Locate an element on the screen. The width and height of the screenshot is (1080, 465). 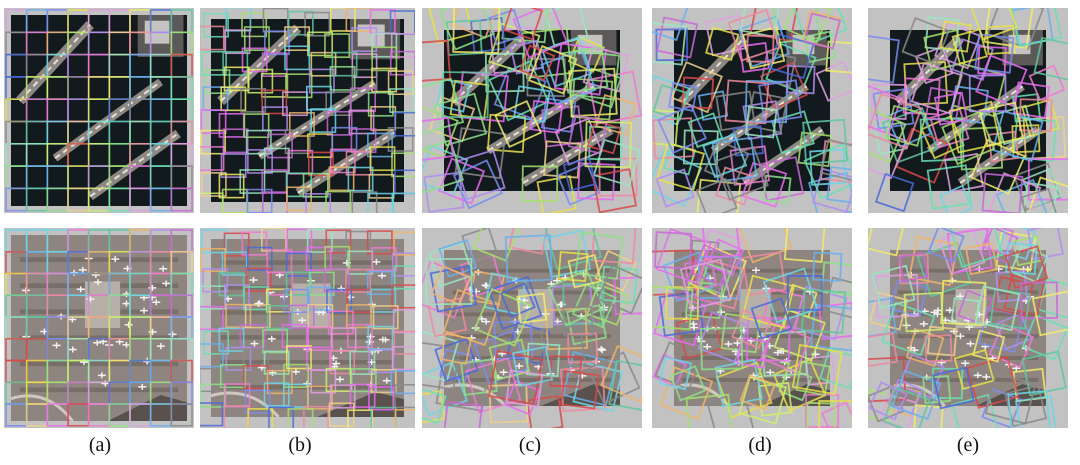
panel-0-harbor is located at coordinates (99, 110).